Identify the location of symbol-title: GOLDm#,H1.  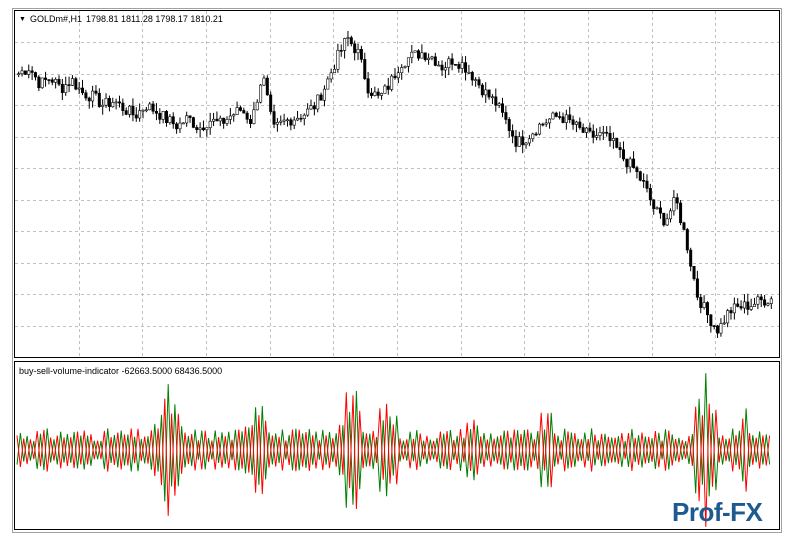
(55, 19).